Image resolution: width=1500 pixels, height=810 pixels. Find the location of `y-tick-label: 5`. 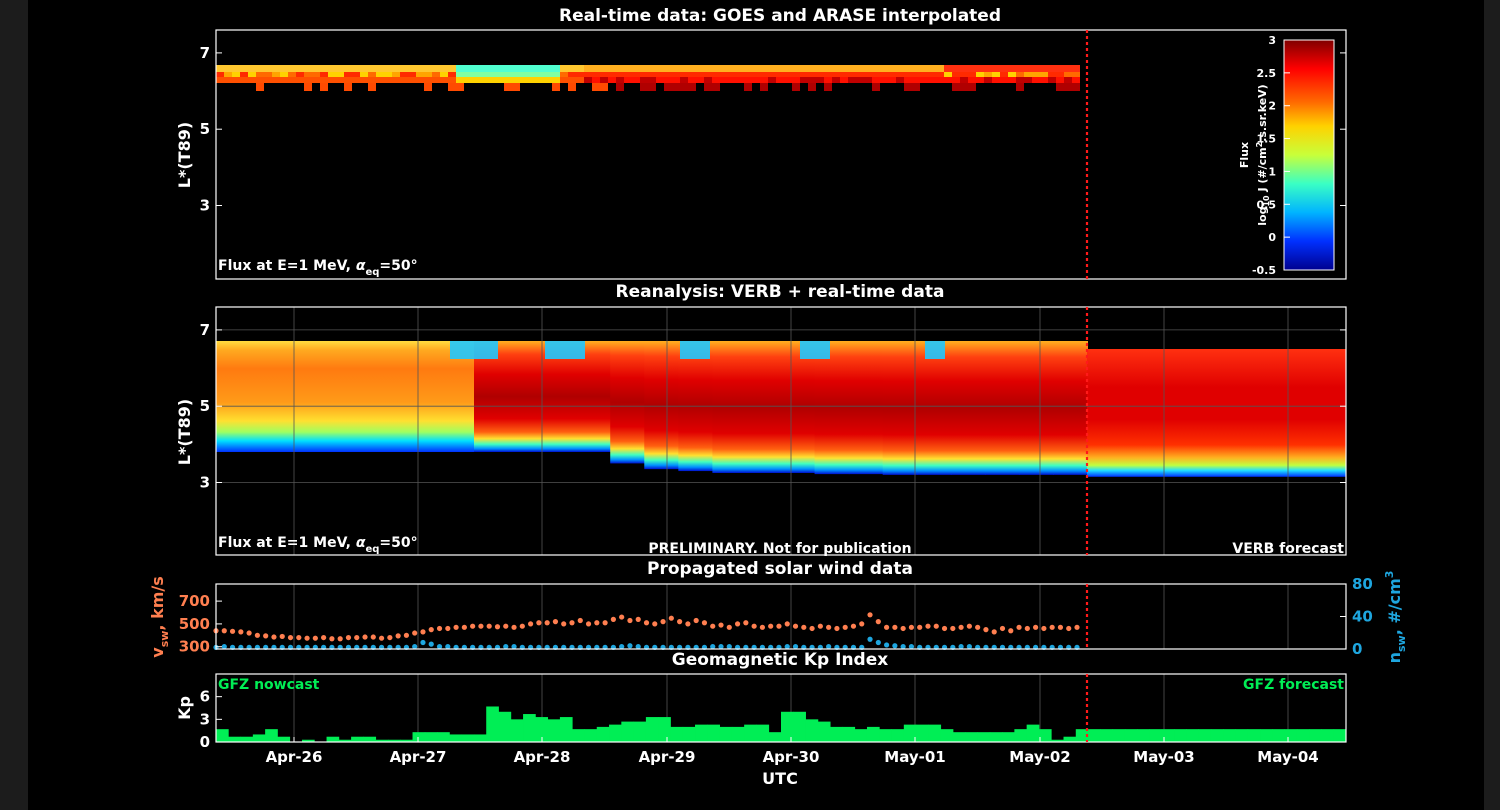

y-tick-label: 5 is located at coordinates (205, 129).